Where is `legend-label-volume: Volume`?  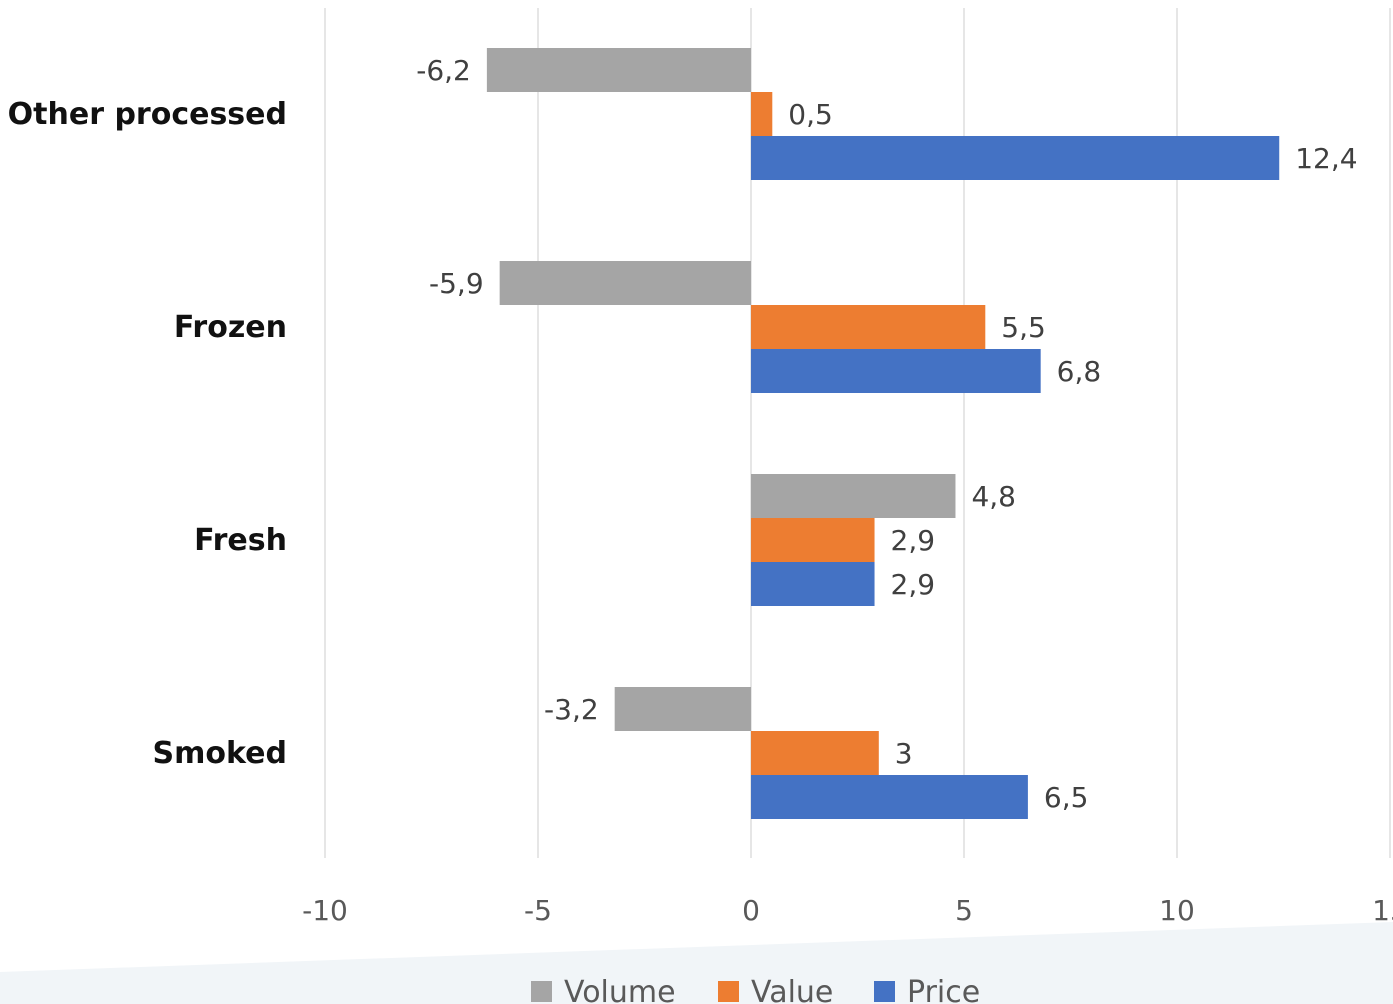 legend-label-volume: Volume is located at coordinates (620, 989).